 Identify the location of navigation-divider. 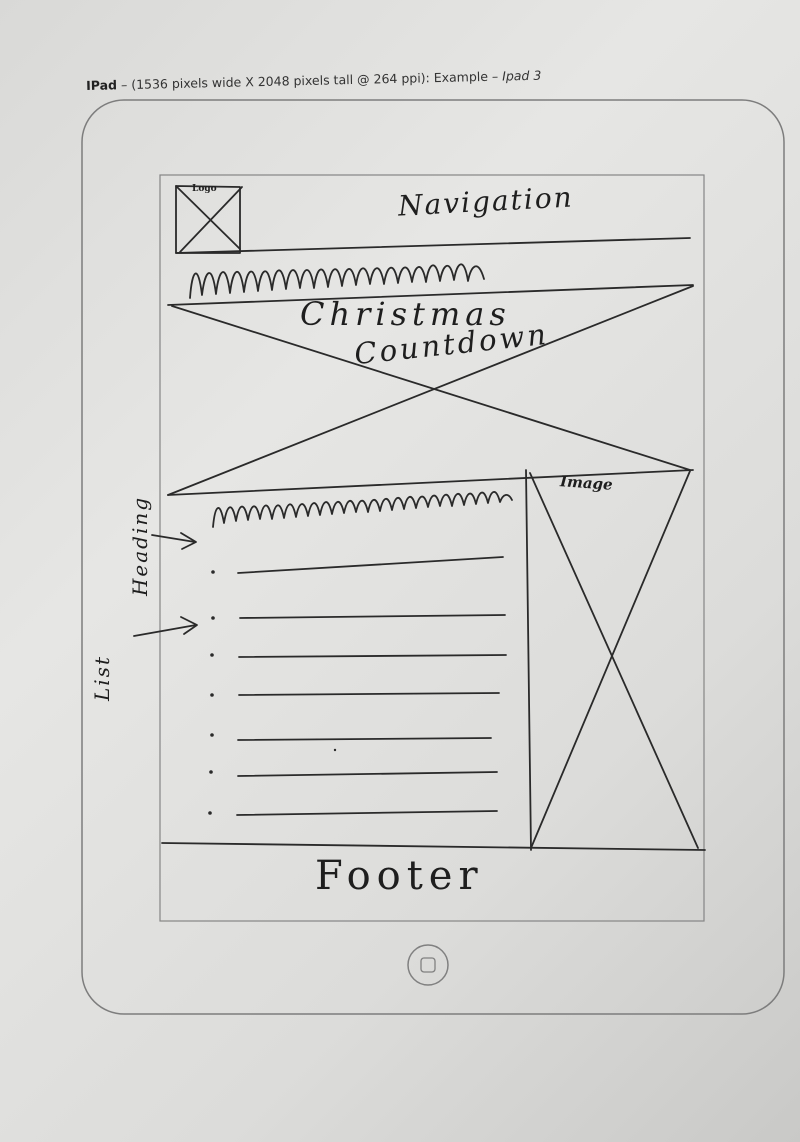
(433, 245).